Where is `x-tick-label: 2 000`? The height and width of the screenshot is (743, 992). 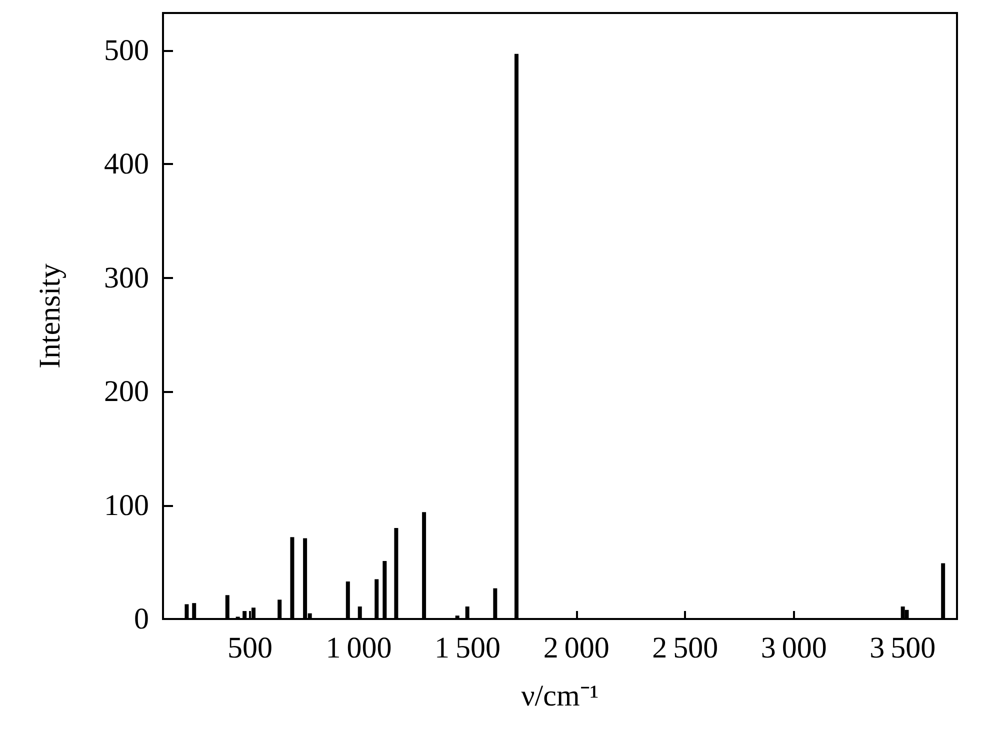
x-tick-label: 2 000 is located at coordinates (576, 648).